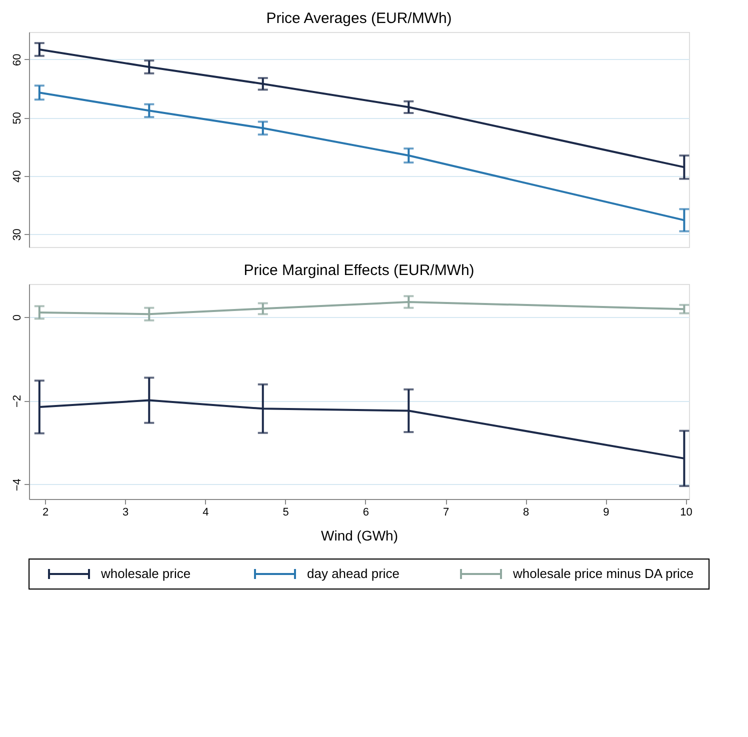 Image resolution: width=748 pixels, height=737 pixels. Describe the element at coordinates (145, 573) in the screenshot. I see `legend-label: wholesale price` at that location.